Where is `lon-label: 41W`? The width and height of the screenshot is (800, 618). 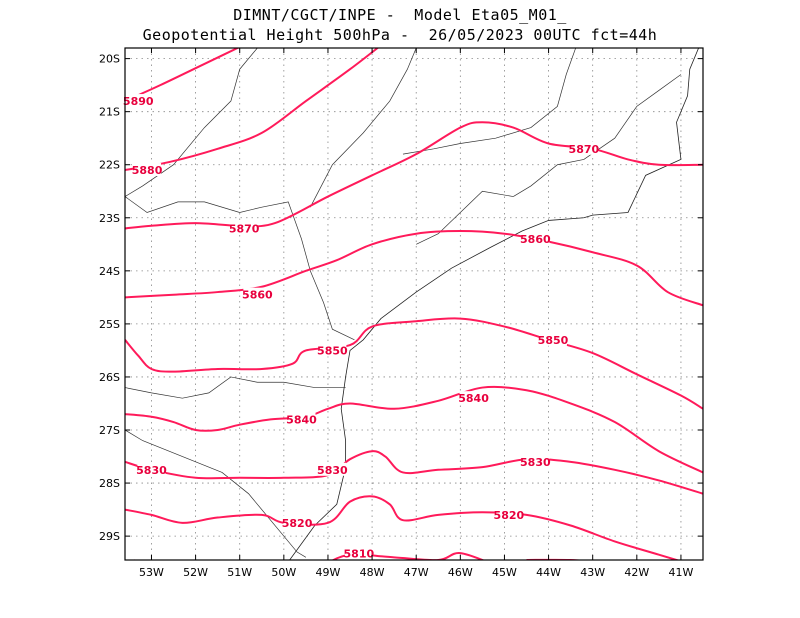 lon-label: 41W is located at coordinates (681, 572).